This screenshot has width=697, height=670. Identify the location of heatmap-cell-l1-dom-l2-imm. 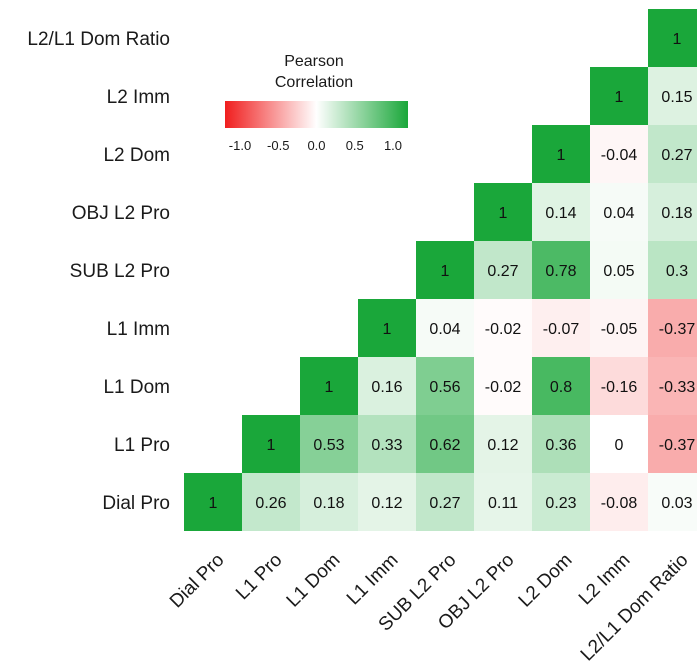
(619, 386).